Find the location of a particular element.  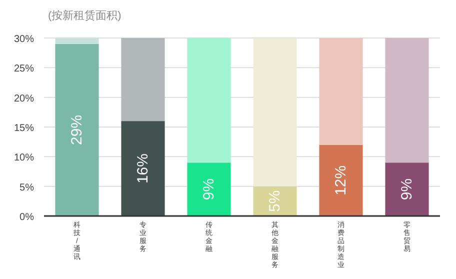

y-tick-label: 10% is located at coordinates (24, 158).